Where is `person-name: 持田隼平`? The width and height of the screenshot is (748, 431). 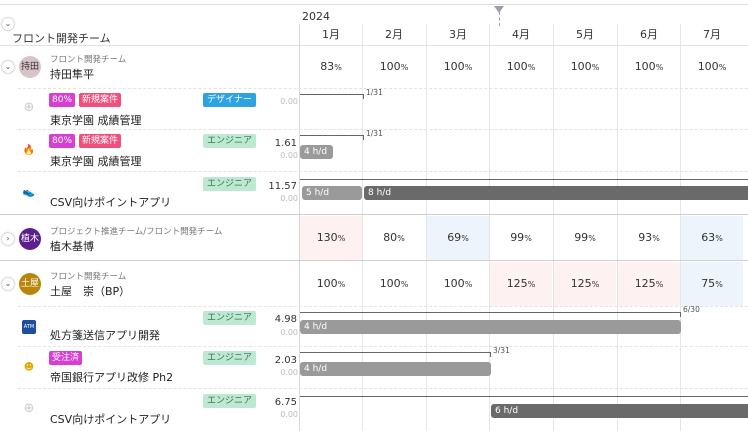 person-name: 持田隼平 is located at coordinates (72, 74).